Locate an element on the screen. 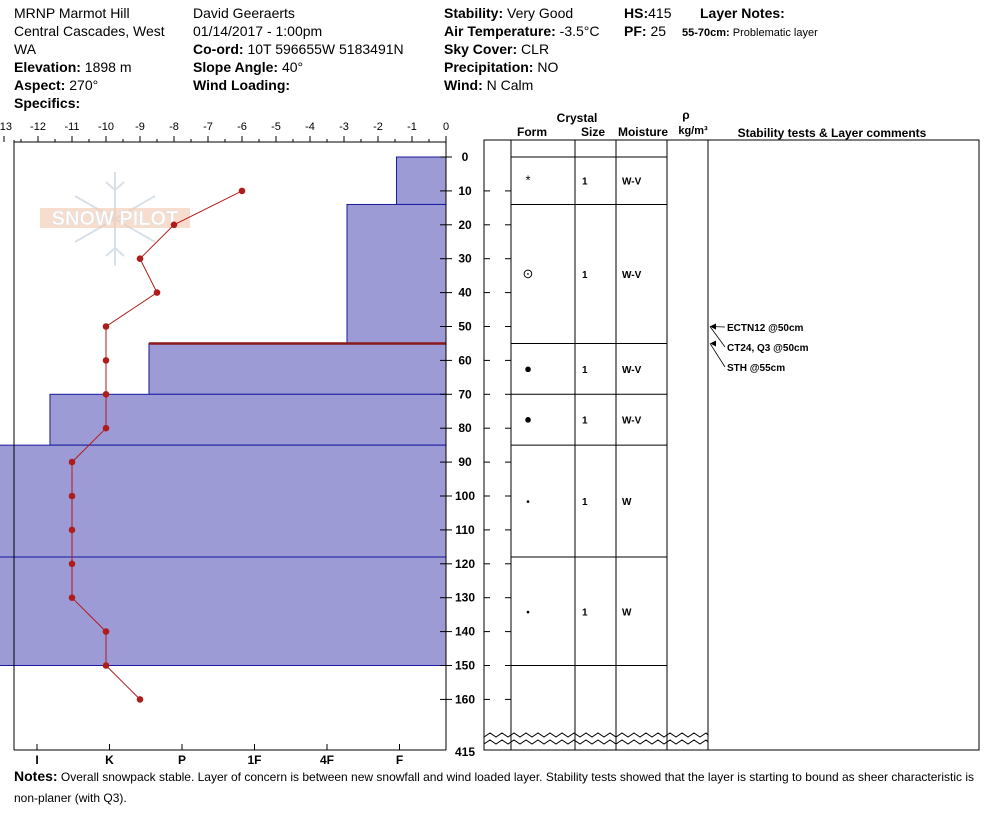 This screenshot has height=840, width=994. layer-form: ⊙ is located at coordinates (528, 273).